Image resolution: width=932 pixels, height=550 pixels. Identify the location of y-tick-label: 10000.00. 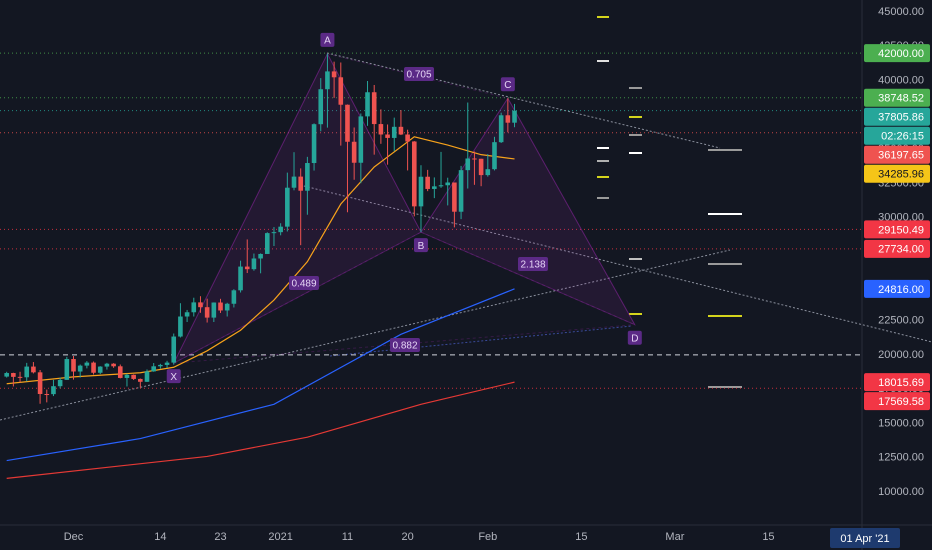
(901, 492).